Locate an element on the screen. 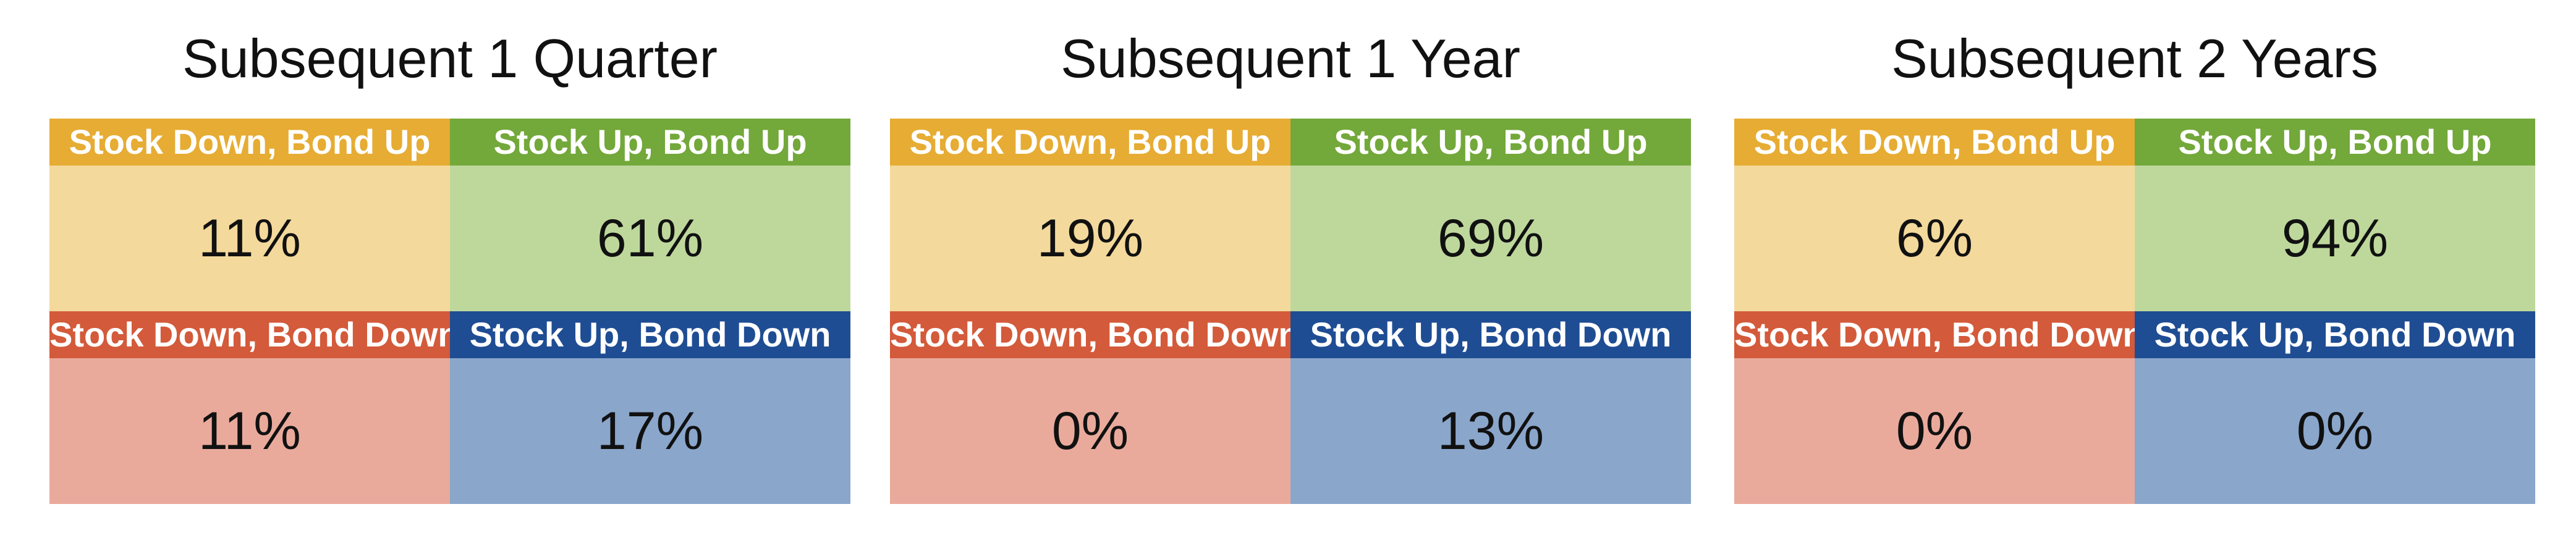 The image size is (2576, 554). quadrant-value: 19% is located at coordinates (1090, 238).